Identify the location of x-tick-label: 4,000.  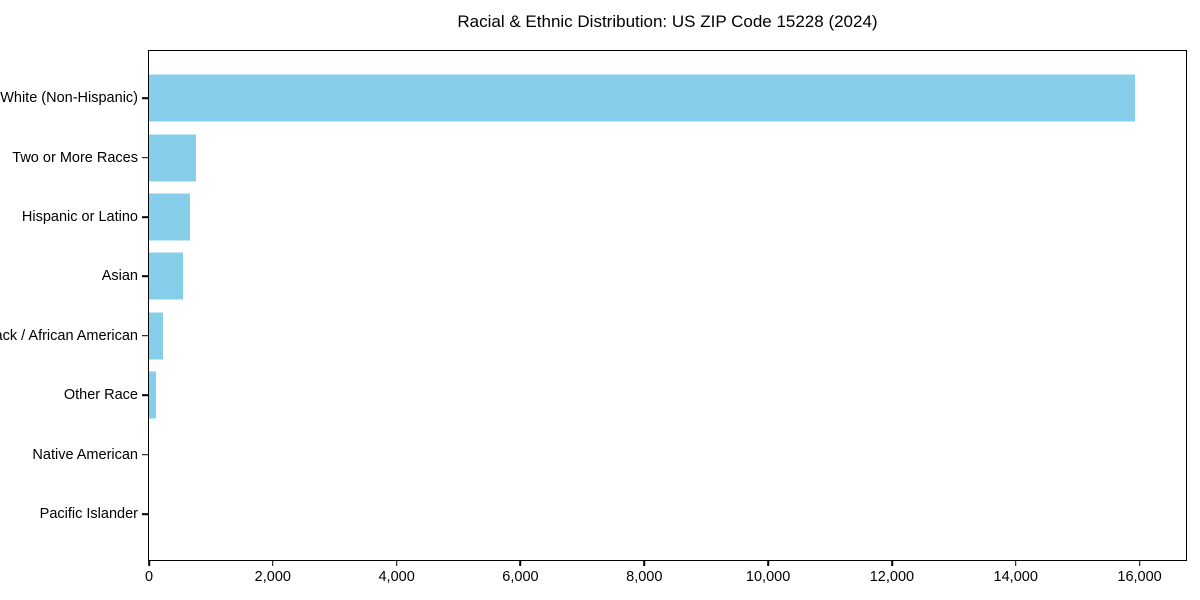
(396, 577).